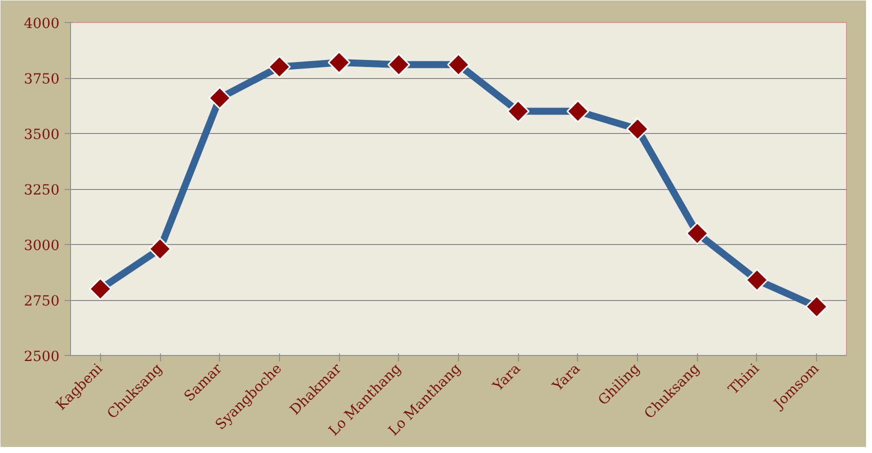 The image size is (872, 453). What do you see at coordinates (42, 357) in the screenshot?
I see `y-tick-label: 2500` at bounding box center [42, 357].